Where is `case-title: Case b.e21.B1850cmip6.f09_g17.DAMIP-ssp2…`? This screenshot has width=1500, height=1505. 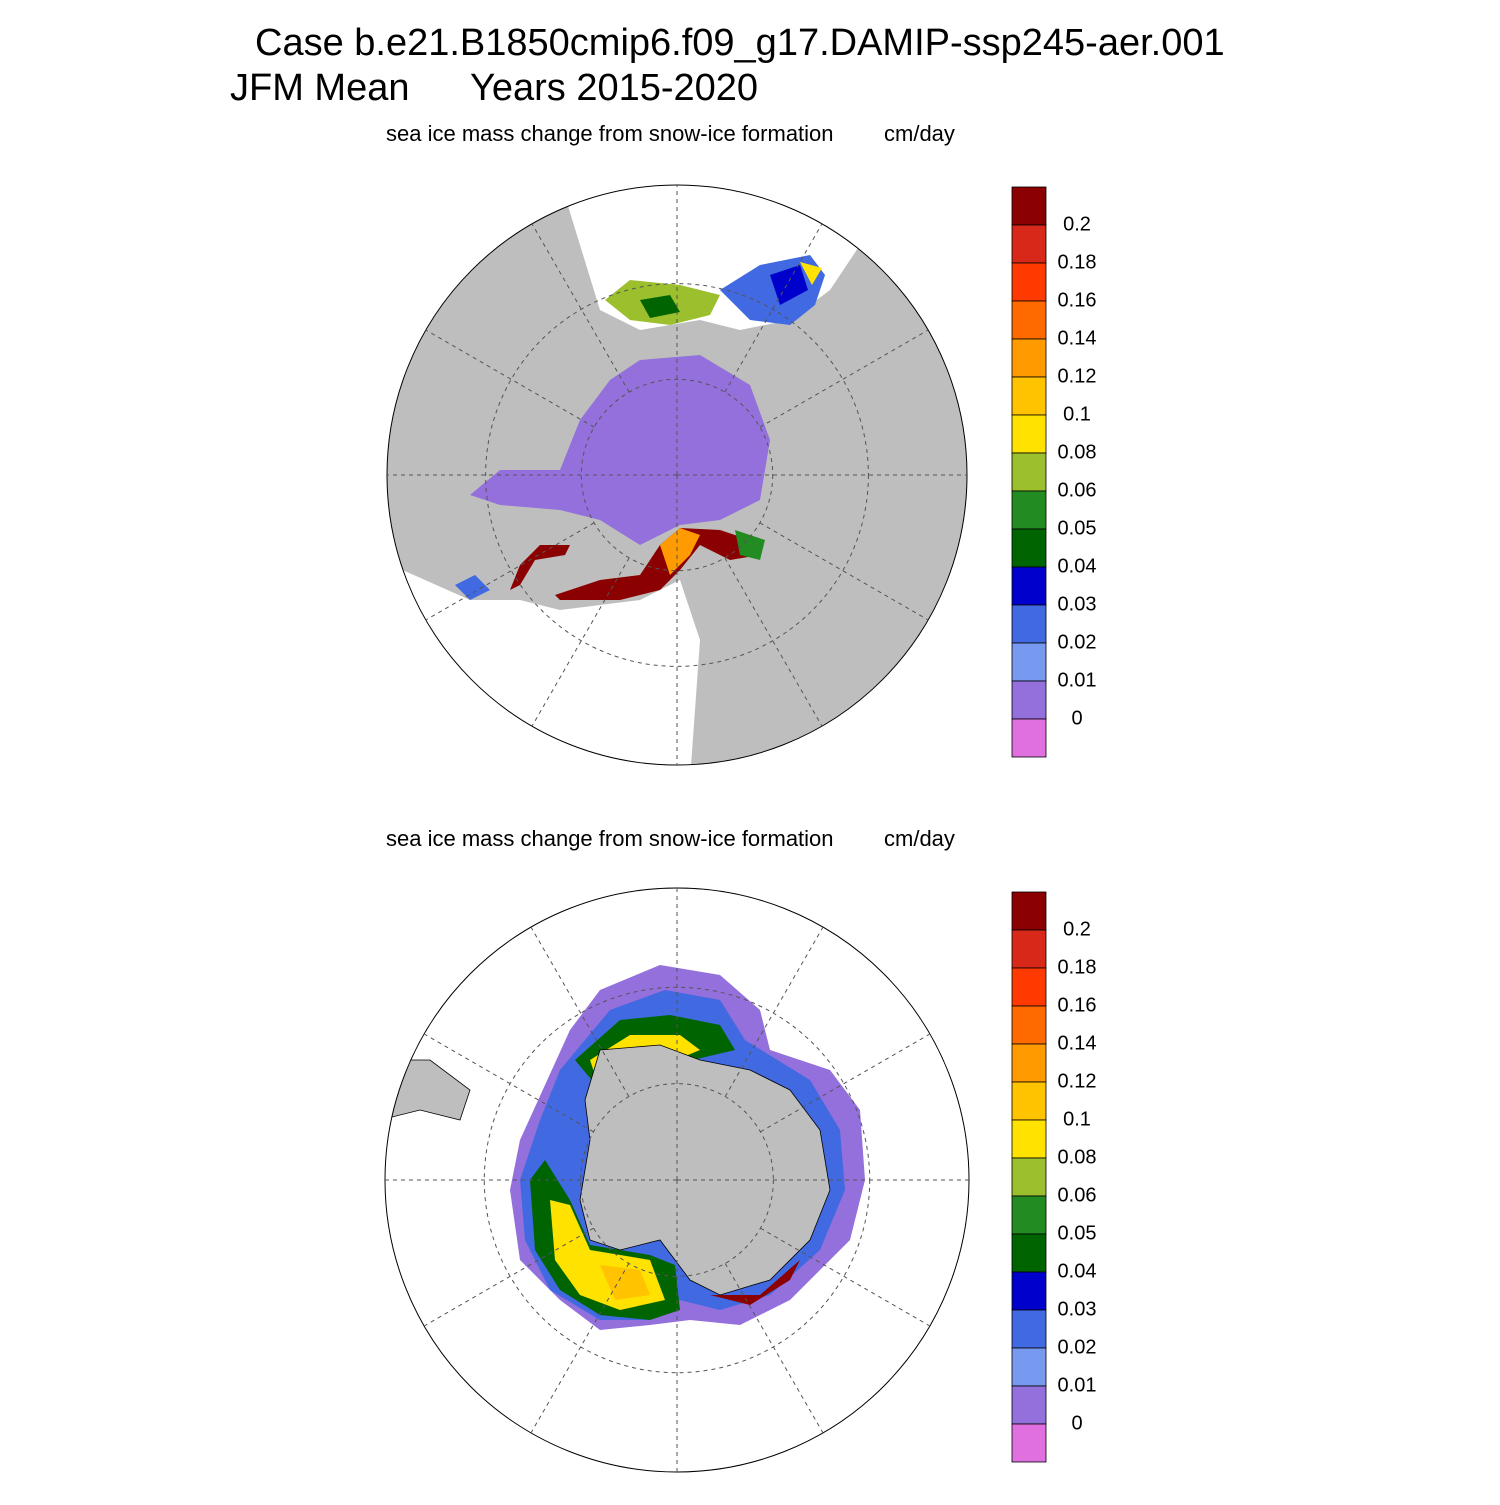
case-title: Case b.e21.B1850cmip6.f09_g17.DAMIP-ssp2… is located at coordinates (740, 43).